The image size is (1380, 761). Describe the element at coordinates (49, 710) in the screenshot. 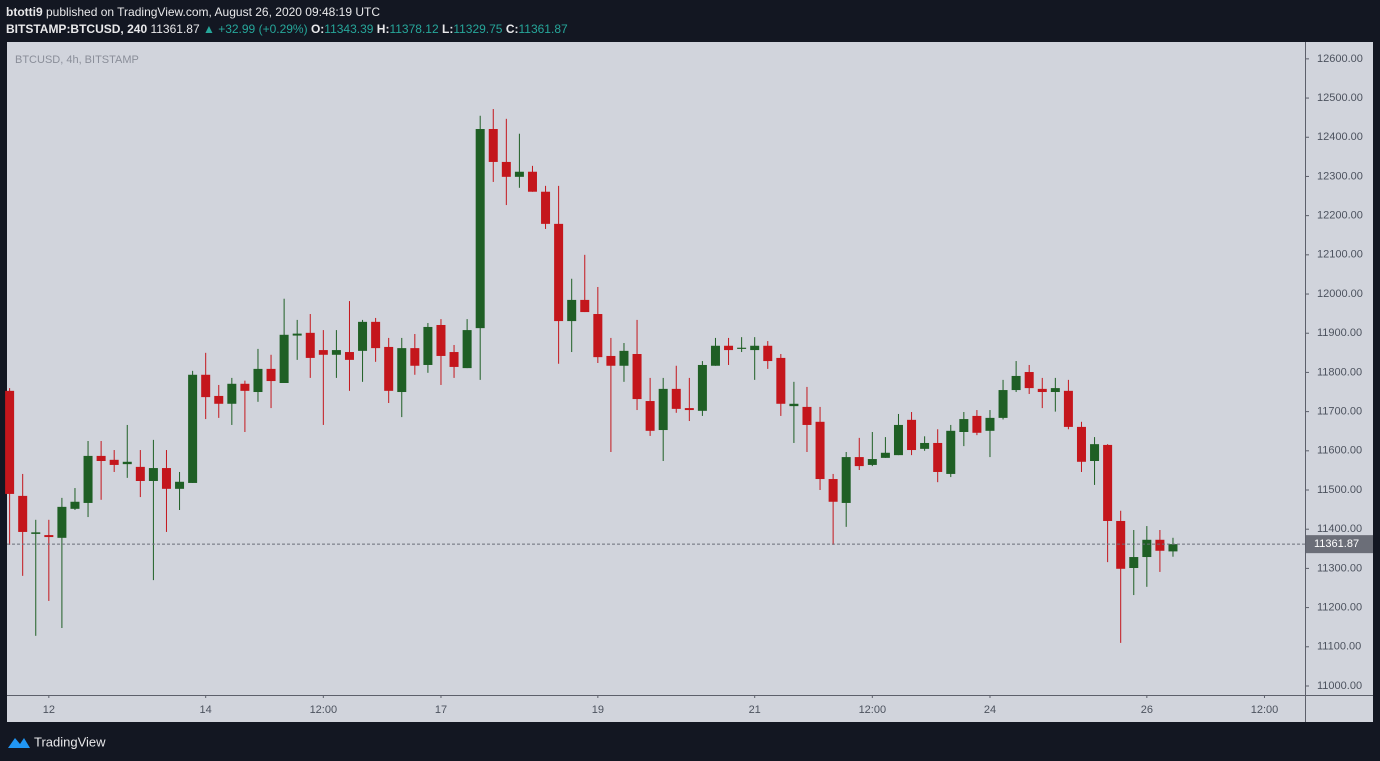

I see `x-tick-label: 12` at that location.